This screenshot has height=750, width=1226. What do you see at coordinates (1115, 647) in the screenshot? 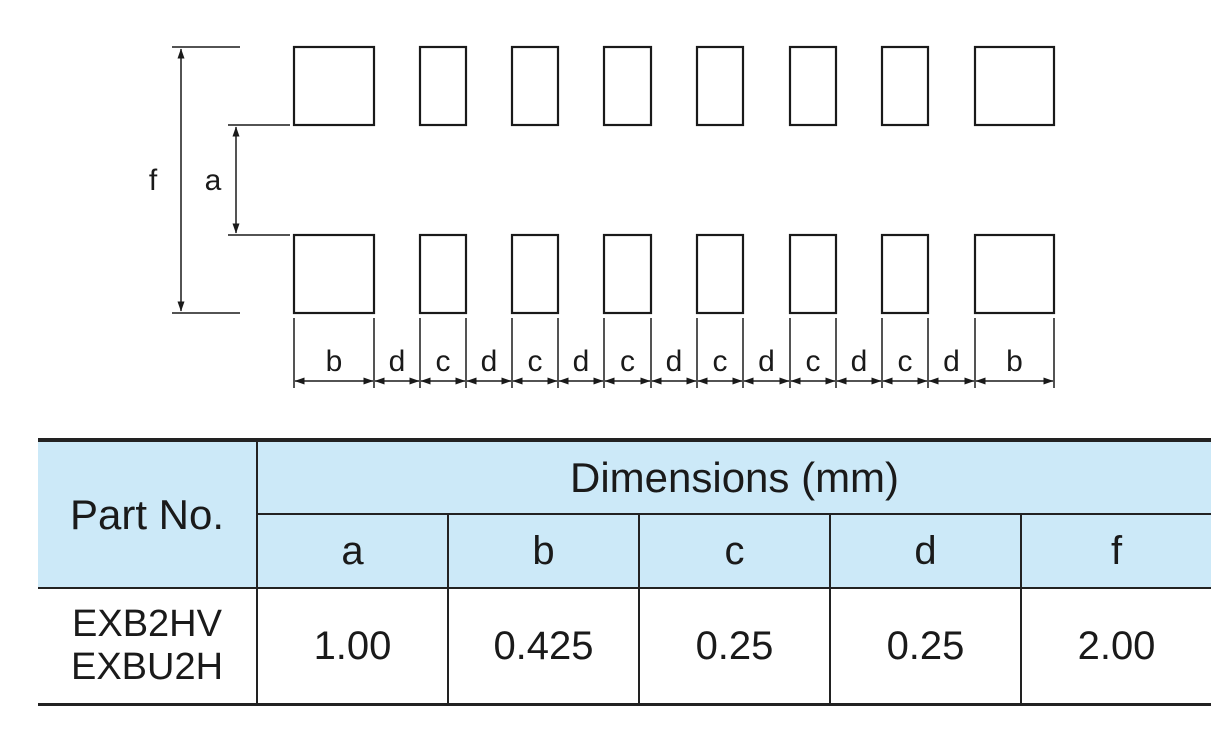
I see `value-f: 2.00` at bounding box center [1115, 647].